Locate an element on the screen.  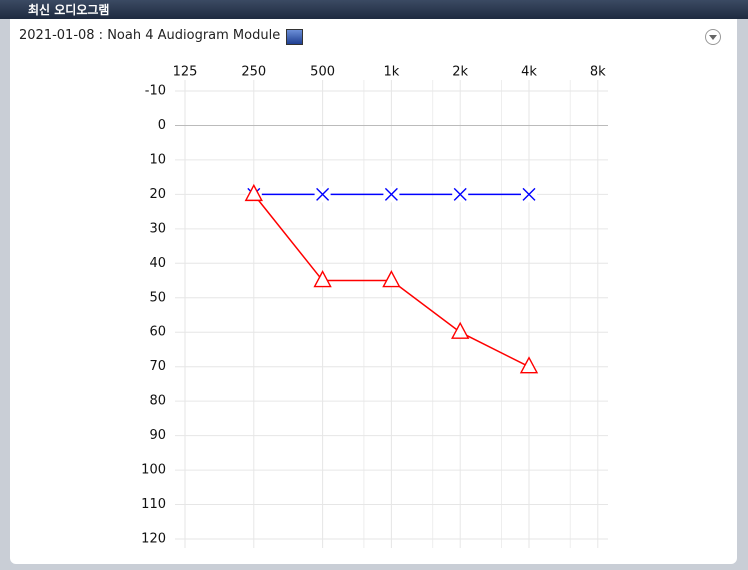
x-tick-label: 250 is located at coordinates (253, 72).